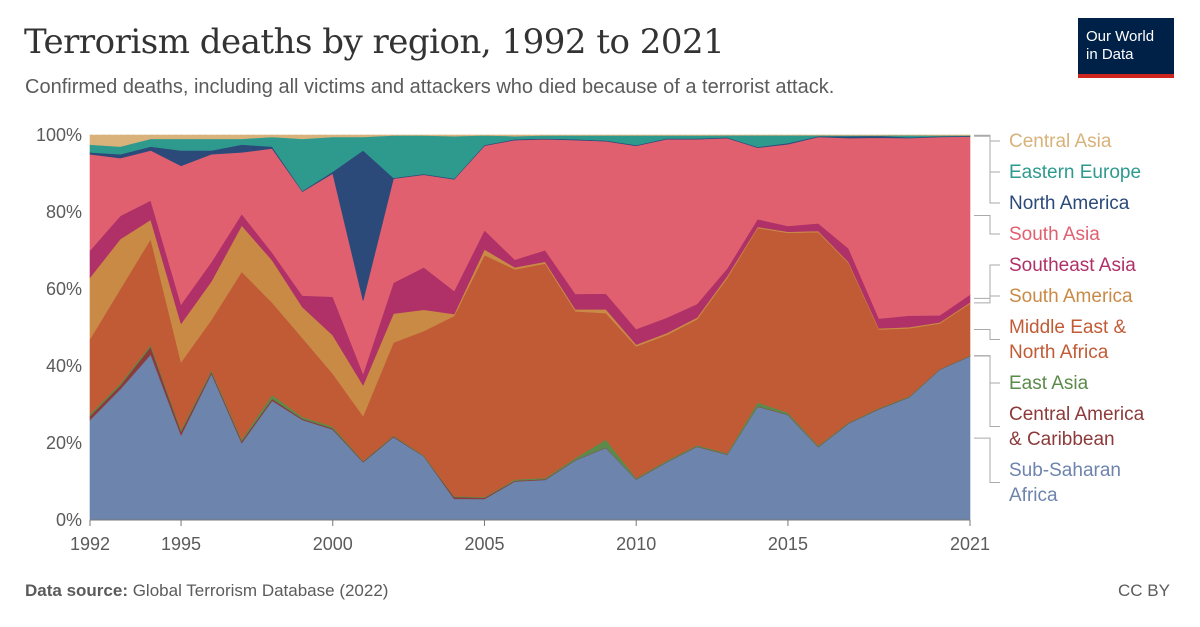 This screenshot has width=1200, height=627. What do you see at coordinates (69, 520) in the screenshot?
I see `y-tick-label: 0%` at bounding box center [69, 520].